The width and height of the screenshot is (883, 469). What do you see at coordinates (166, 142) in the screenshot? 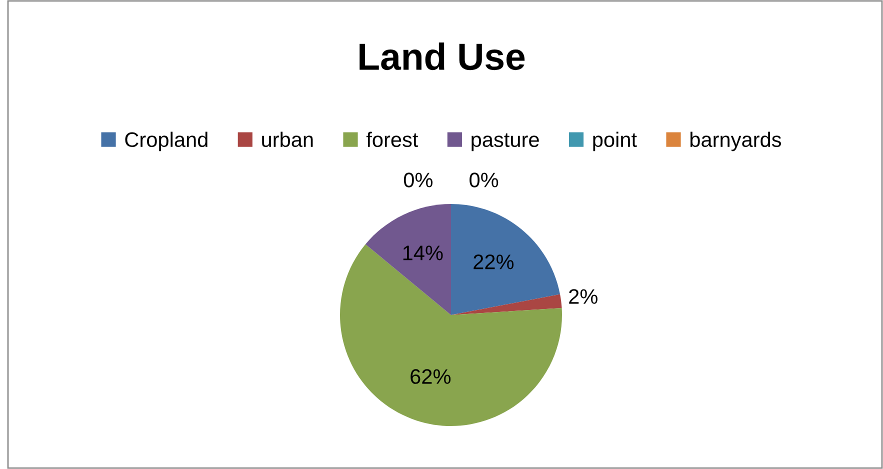
I see `legend-label: Cropland` at bounding box center [166, 142].